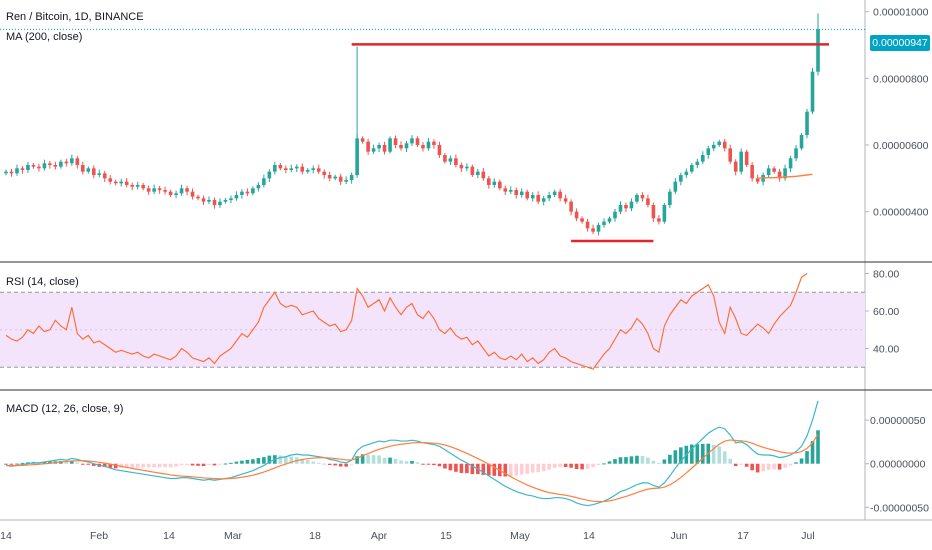  Describe the element at coordinates (886, 275) in the screenshot. I see `rsi-tick-label: 80.00` at that location.